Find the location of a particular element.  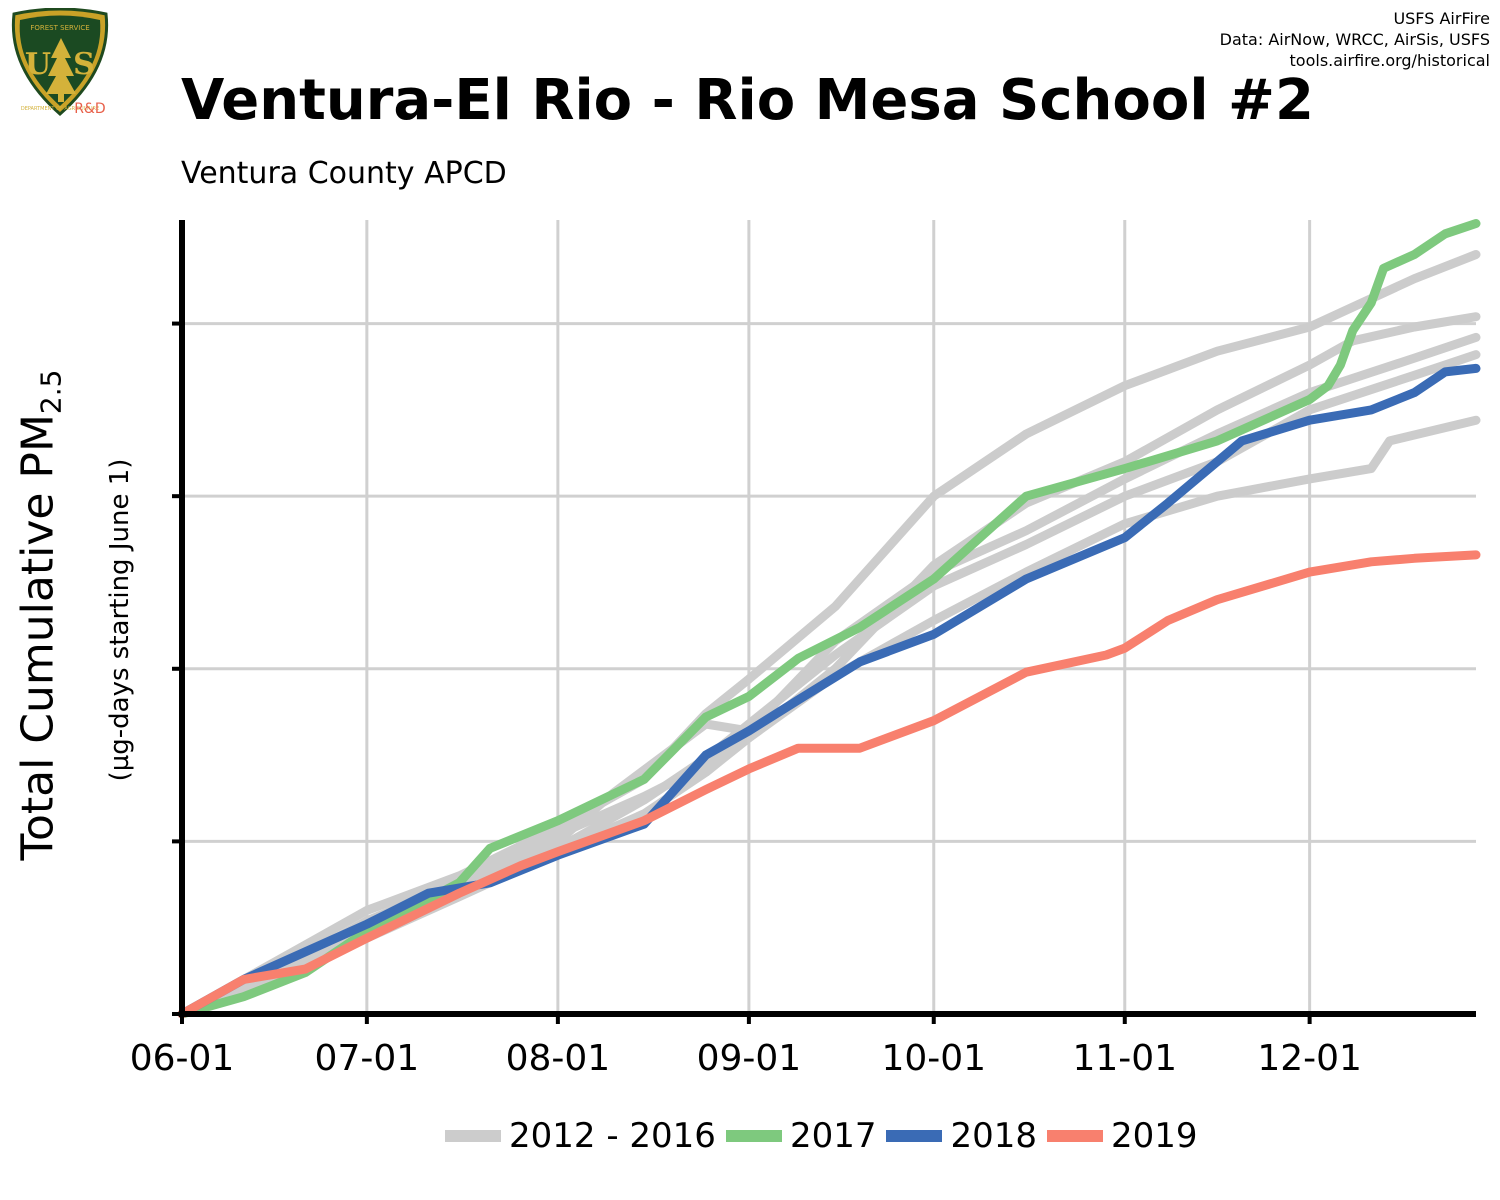

logo-rd-badge: R&D is located at coordinates (89, 109).